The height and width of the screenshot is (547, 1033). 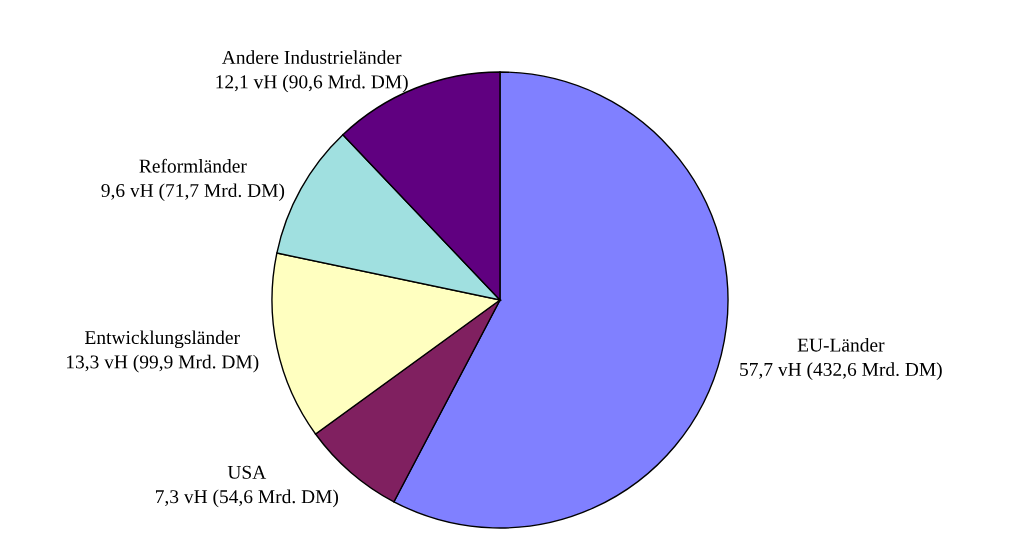 What do you see at coordinates (193, 192) in the screenshot?
I see `data-label: 9,6 vH (71,7 Mrd. DM)` at bounding box center [193, 192].